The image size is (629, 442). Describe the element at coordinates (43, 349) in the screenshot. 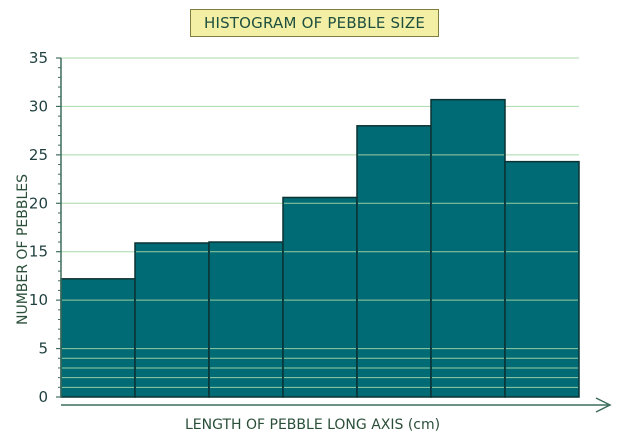

I see `y-tick-label: 5` at that location.